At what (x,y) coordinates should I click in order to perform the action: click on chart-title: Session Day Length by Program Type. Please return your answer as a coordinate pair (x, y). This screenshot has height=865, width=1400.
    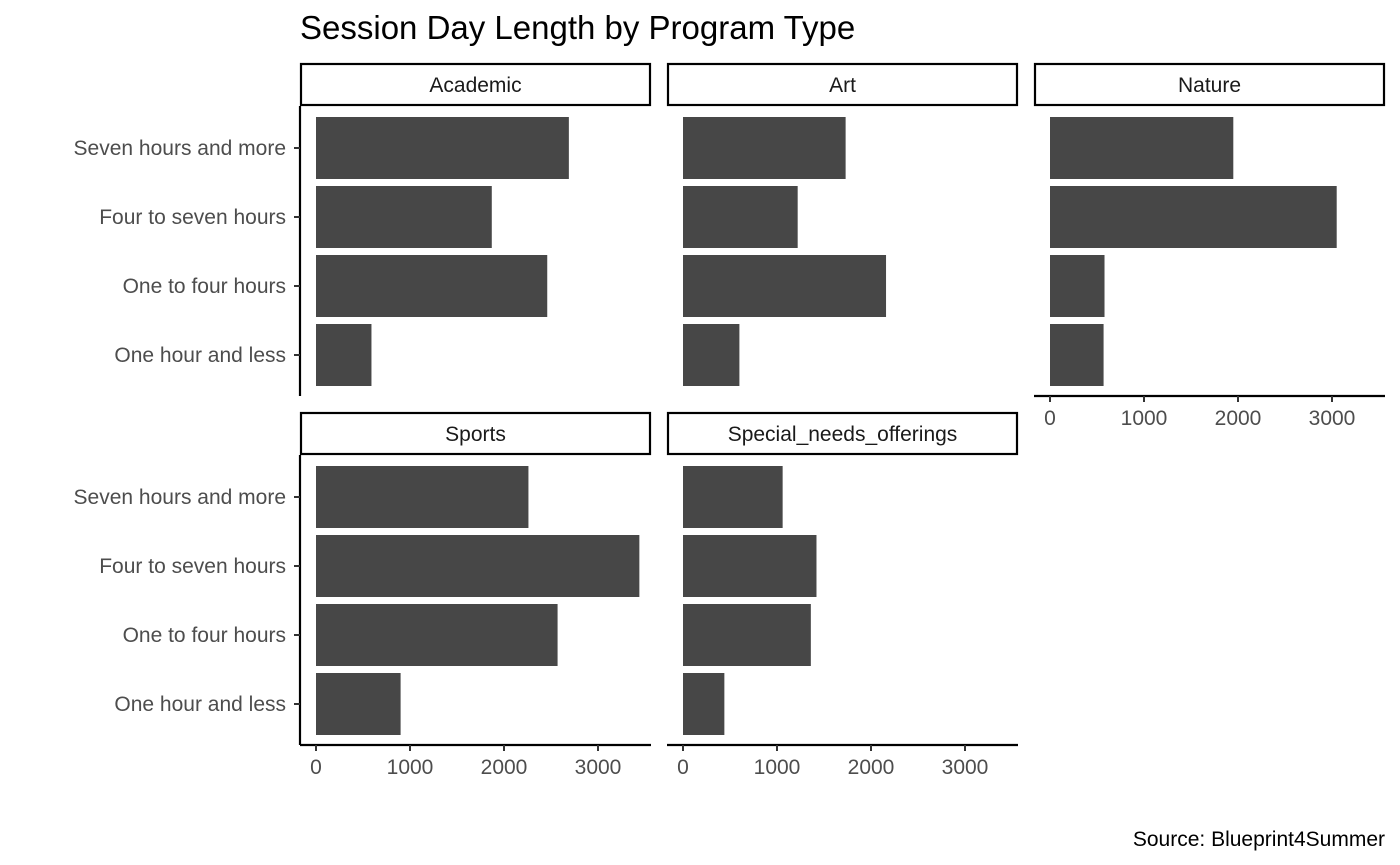
    Looking at the image, I should click on (577, 27).